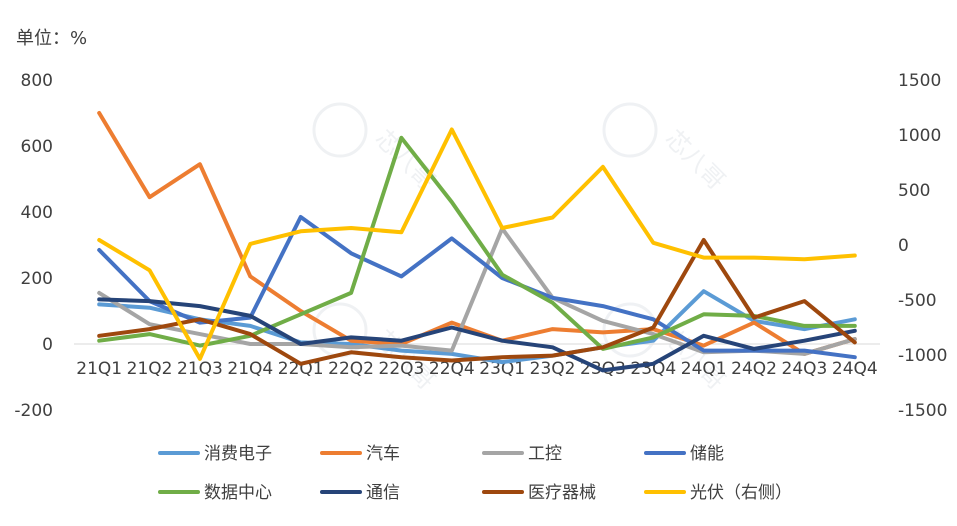 The width and height of the screenshot is (957, 526). Describe the element at coordinates (922, 356) in the screenshot. I see `y-right-tick-label: -1000` at that location.